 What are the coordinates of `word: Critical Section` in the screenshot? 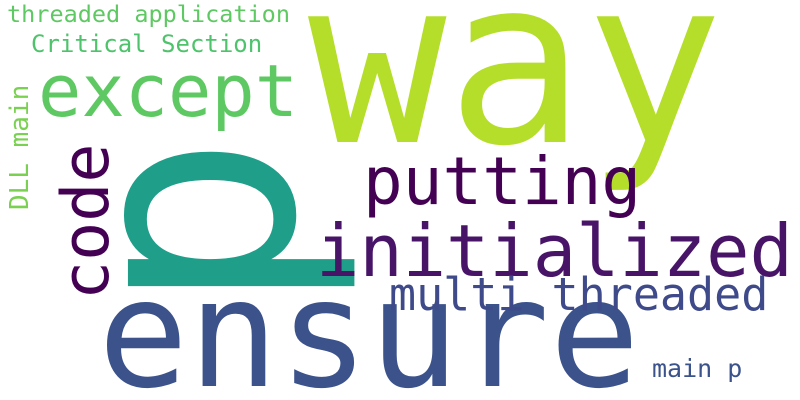 It's located at (146, 44).